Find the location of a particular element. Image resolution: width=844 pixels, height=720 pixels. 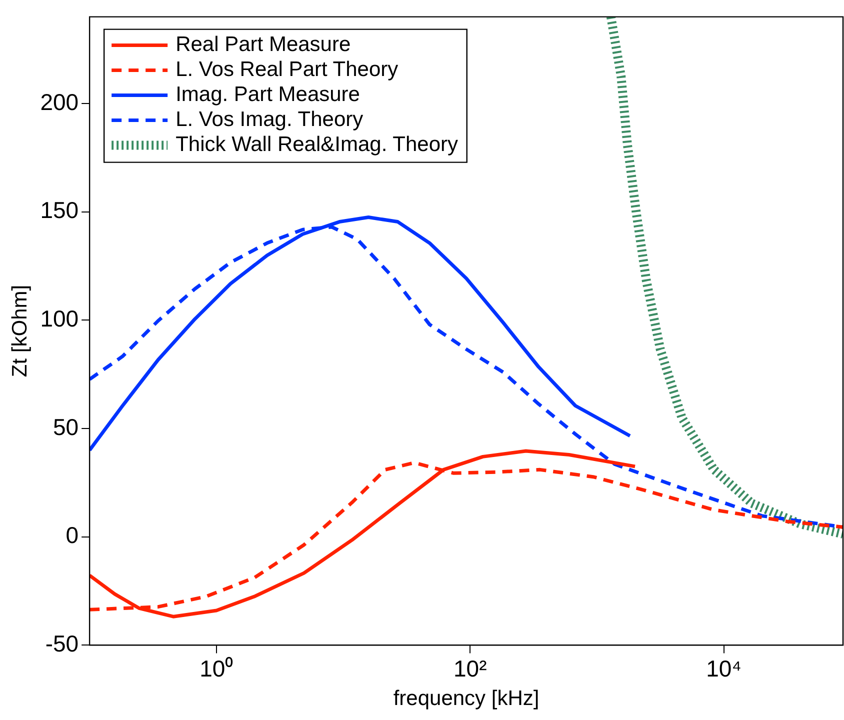

legend-label: Thick Wall Real&Imag. Theory is located at coordinates (317, 144).